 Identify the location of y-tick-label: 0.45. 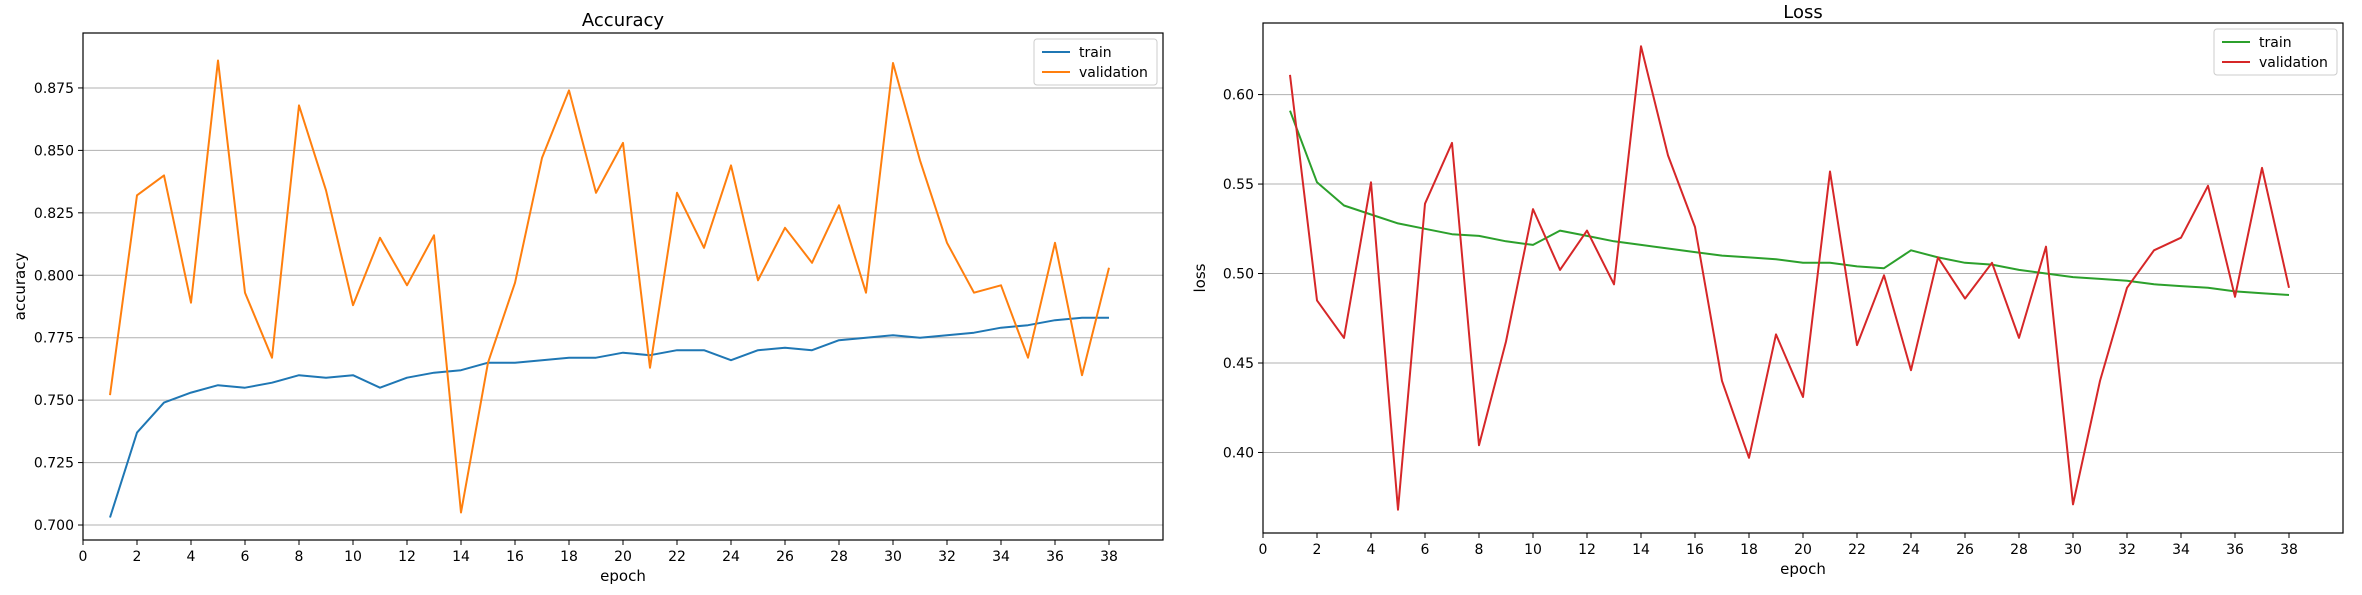
(1238, 364).